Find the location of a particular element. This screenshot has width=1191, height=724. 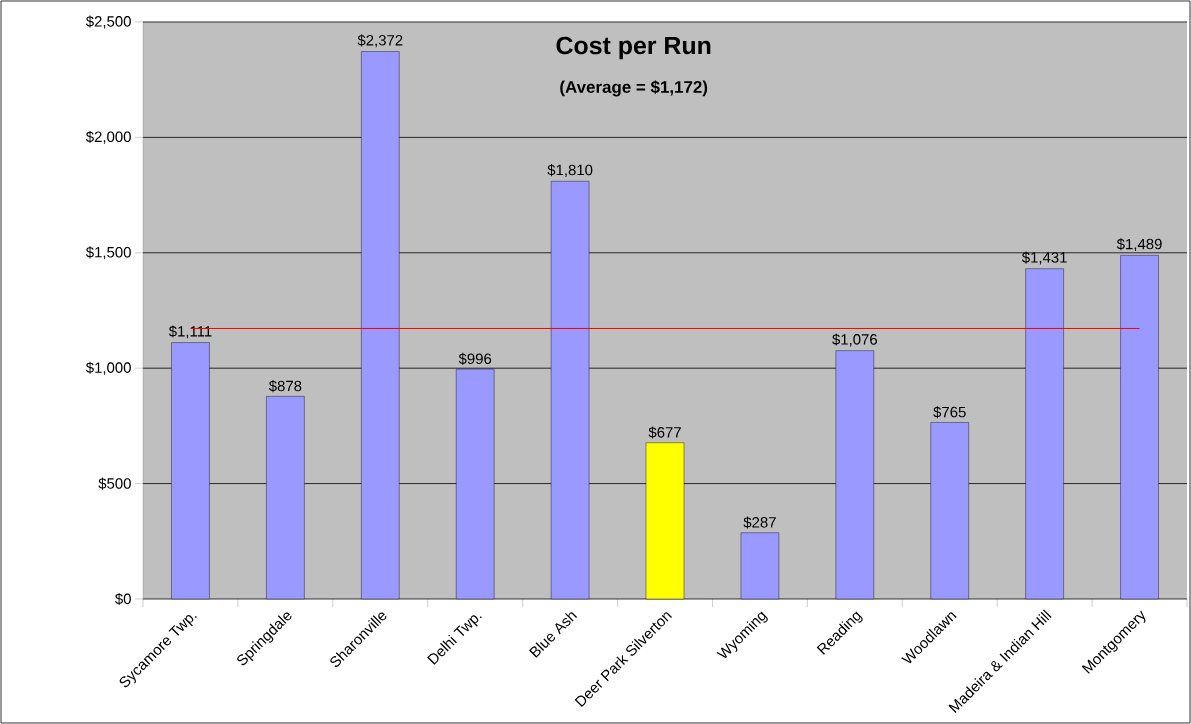

y-tick-label: $2,000 is located at coordinates (108, 137).